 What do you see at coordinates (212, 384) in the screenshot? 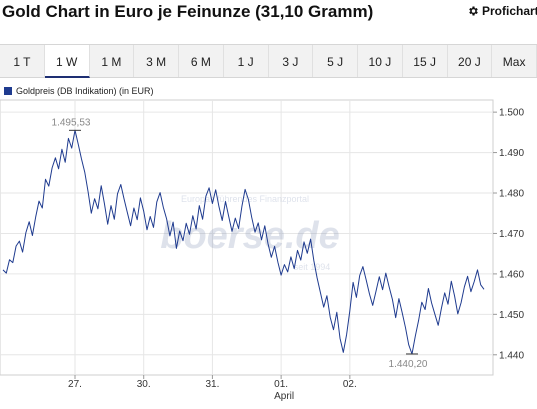
I see `x-tick-label: 31.` at bounding box center [212, 384].